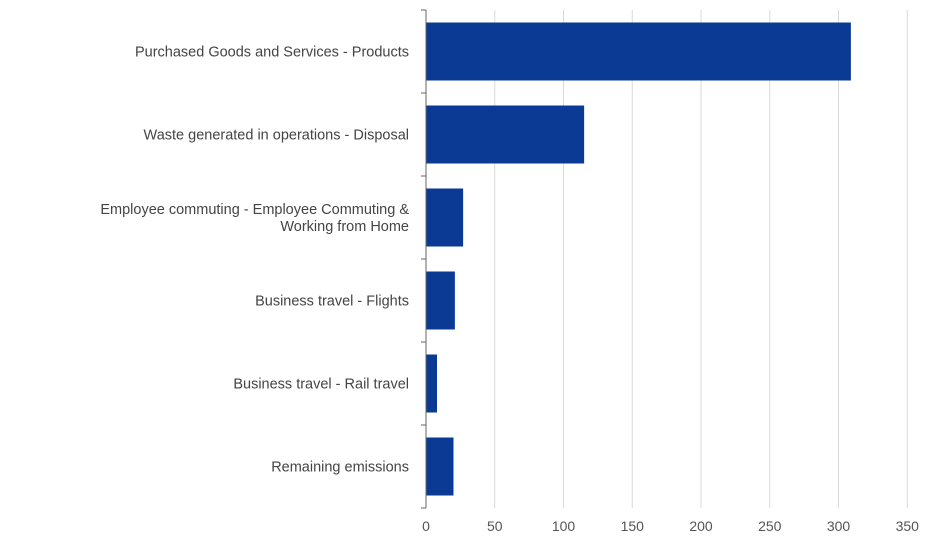 The height and width of the screenshot is (539, 925). I want to click on x-tick-label: 0, so click(426, 526).